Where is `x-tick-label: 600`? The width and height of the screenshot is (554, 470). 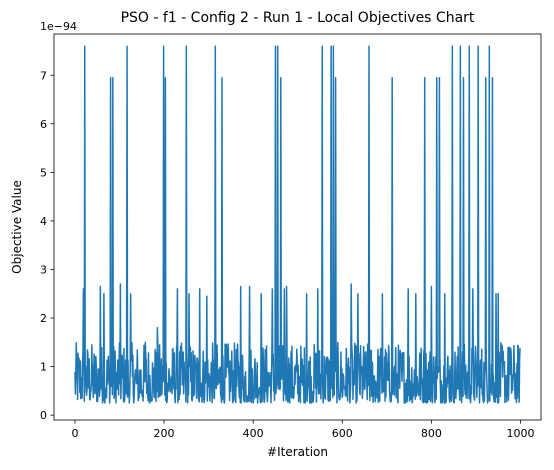
x-tick-label: 600 is located at coordinates (342, 433).